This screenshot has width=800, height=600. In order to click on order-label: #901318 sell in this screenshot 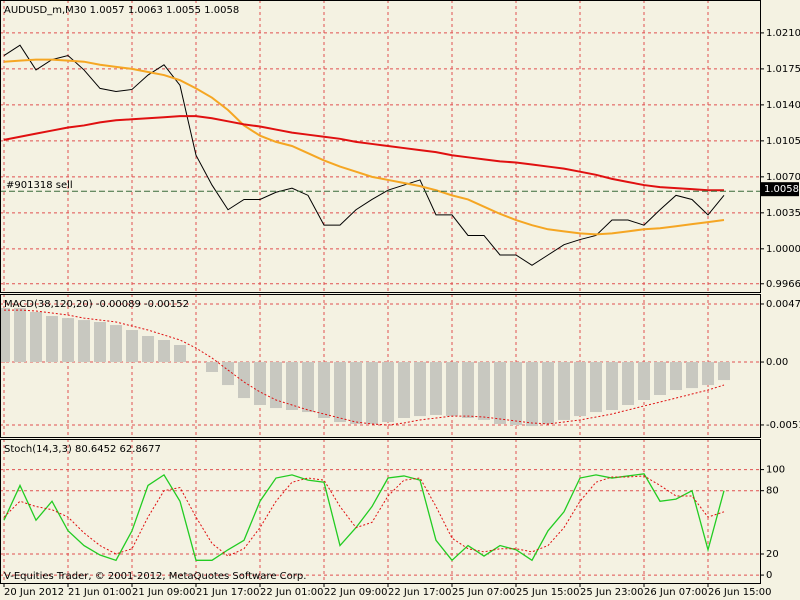, I will do `click(39, 185)`.